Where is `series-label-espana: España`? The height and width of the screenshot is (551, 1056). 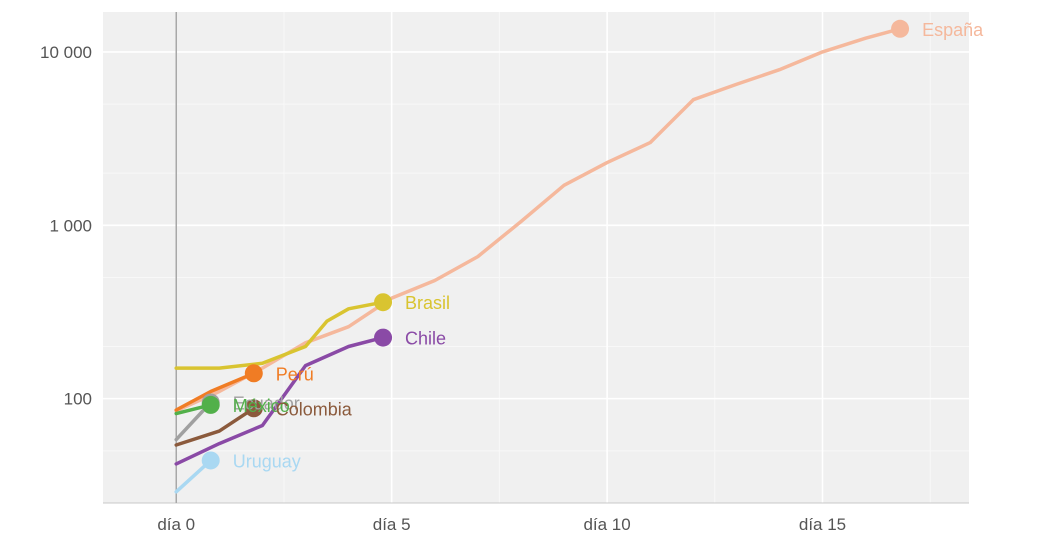 series-label-espana: España is located at coordinates (953, 30).